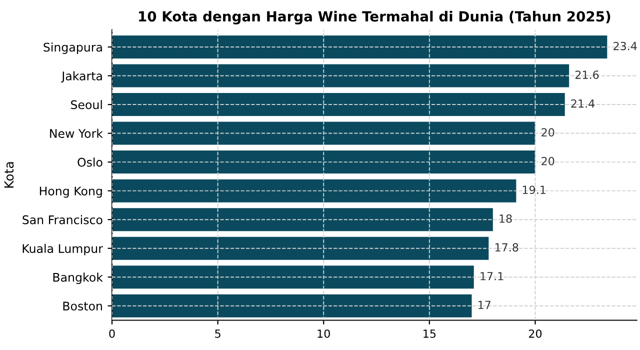 Image resolution: width=640 pixels, height=350 pixels. What do you see at coordinates (112, 333) in the screenshot?
I see `x-tick-label: 0` at bounding box center [112, 333].